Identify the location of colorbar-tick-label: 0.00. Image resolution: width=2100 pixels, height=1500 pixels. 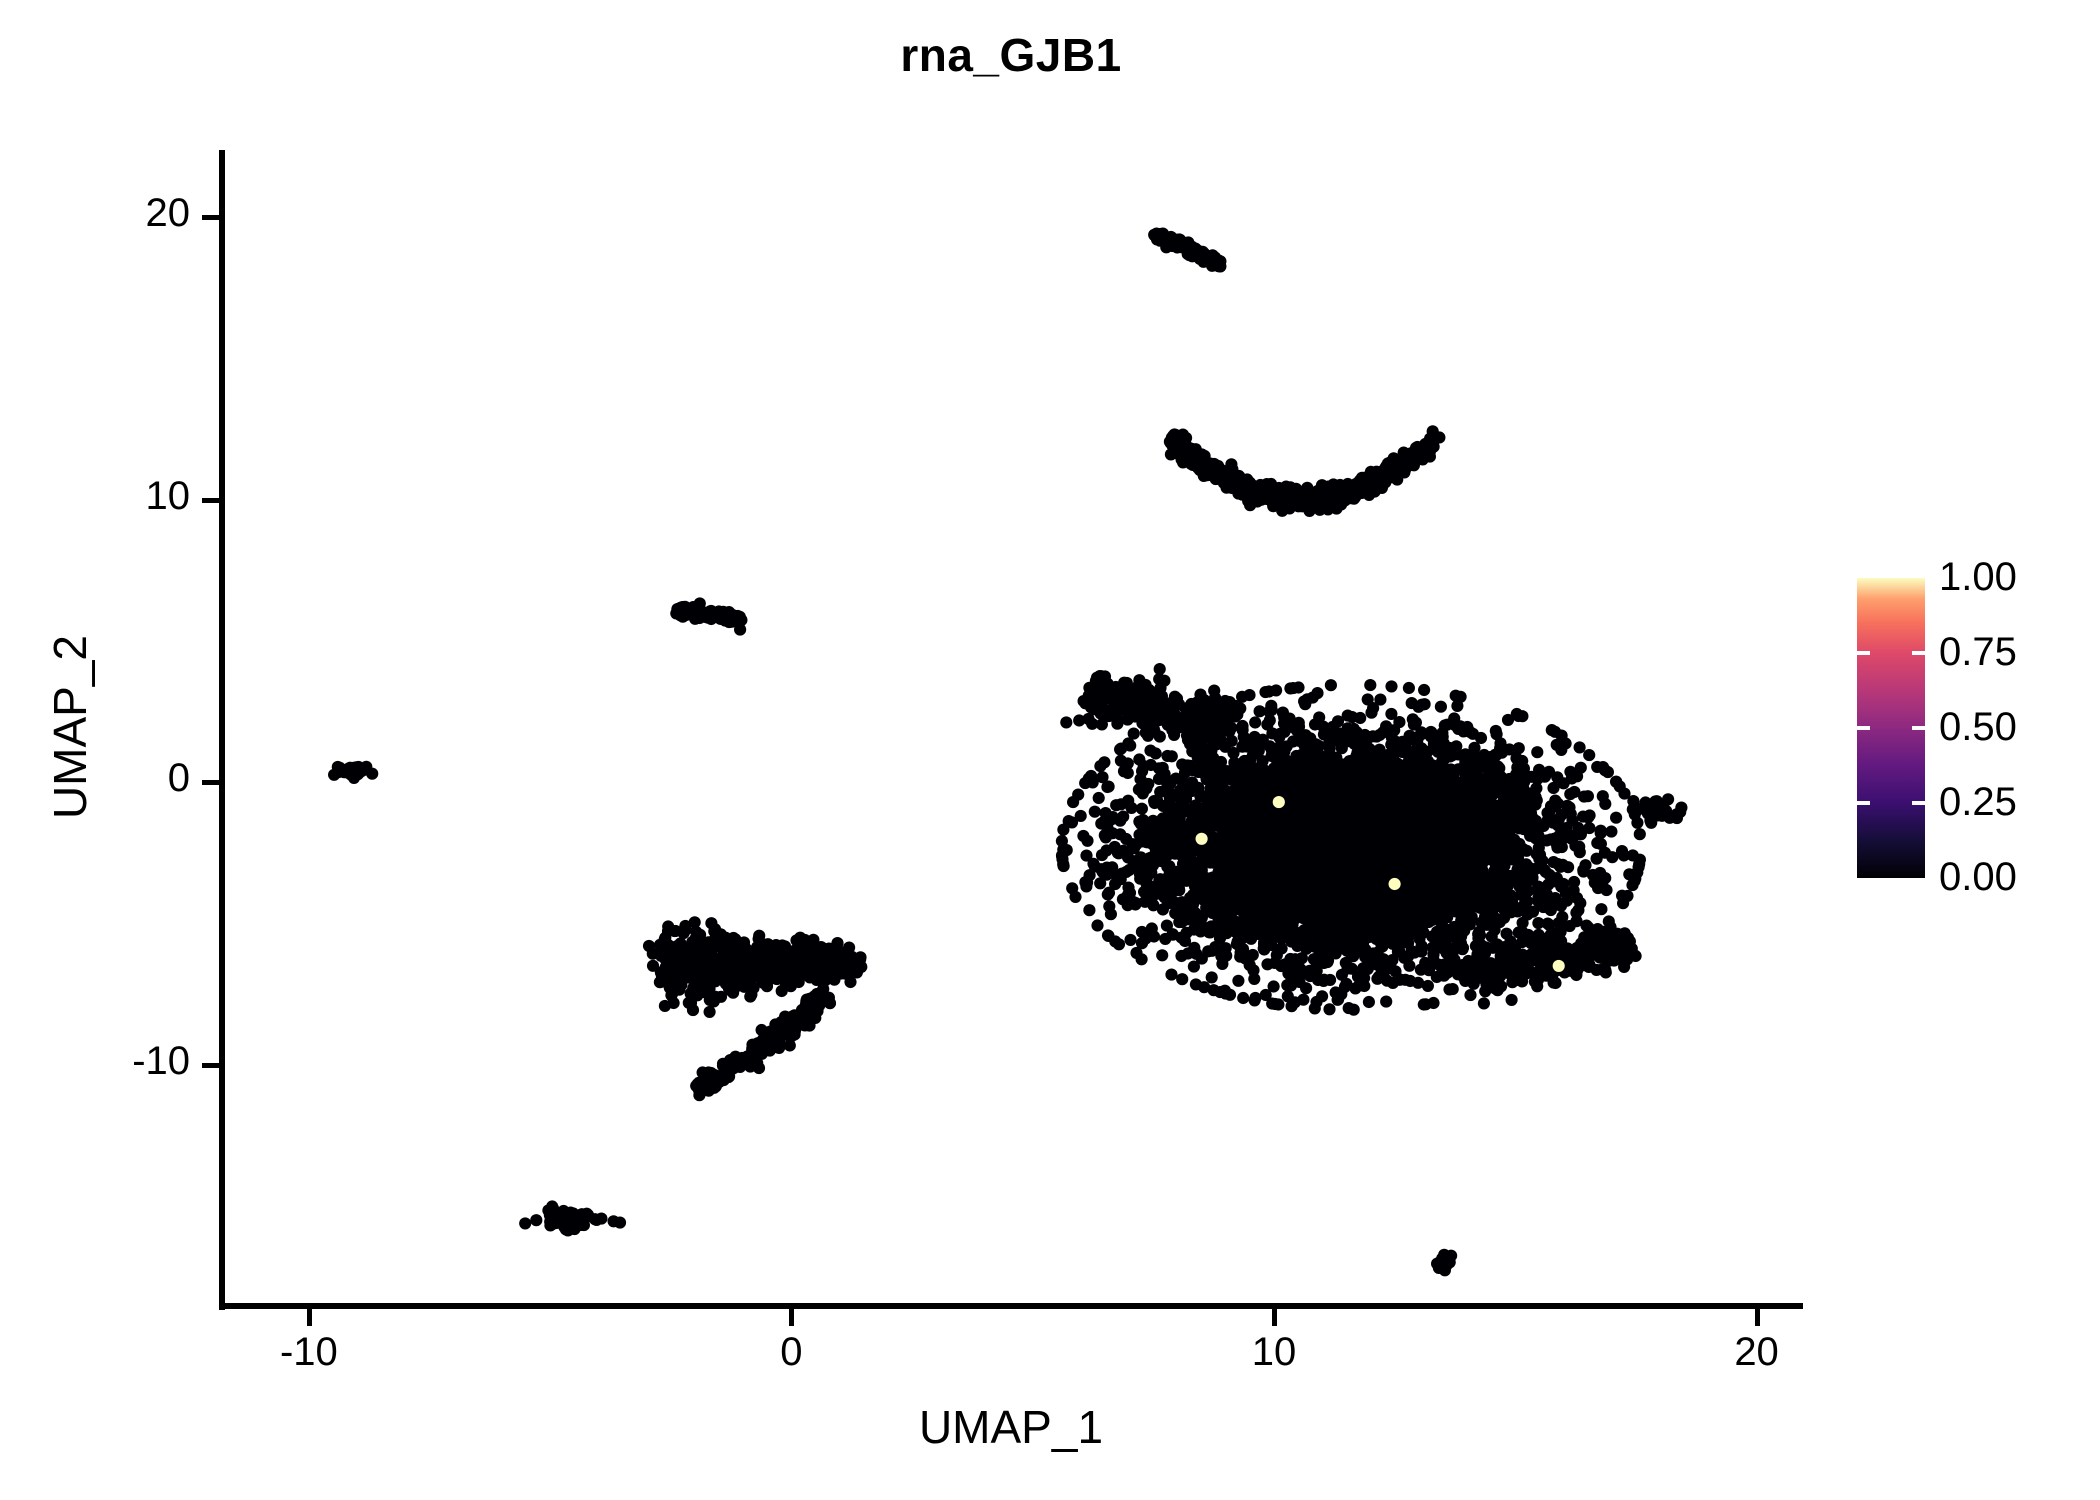
(1978, 877).